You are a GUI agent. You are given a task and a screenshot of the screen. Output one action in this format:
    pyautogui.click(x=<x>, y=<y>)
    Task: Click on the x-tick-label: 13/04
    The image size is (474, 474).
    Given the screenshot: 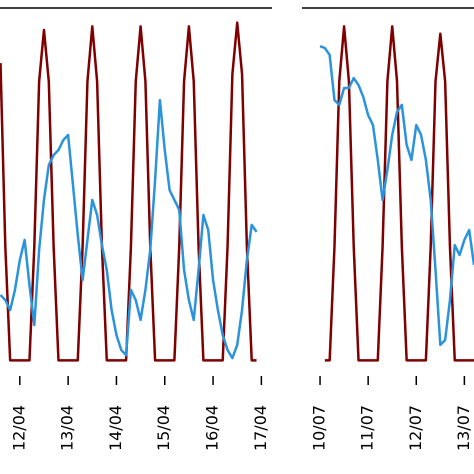 What is the action you would take?
    pyautogui.click(x=67, y=428)
    